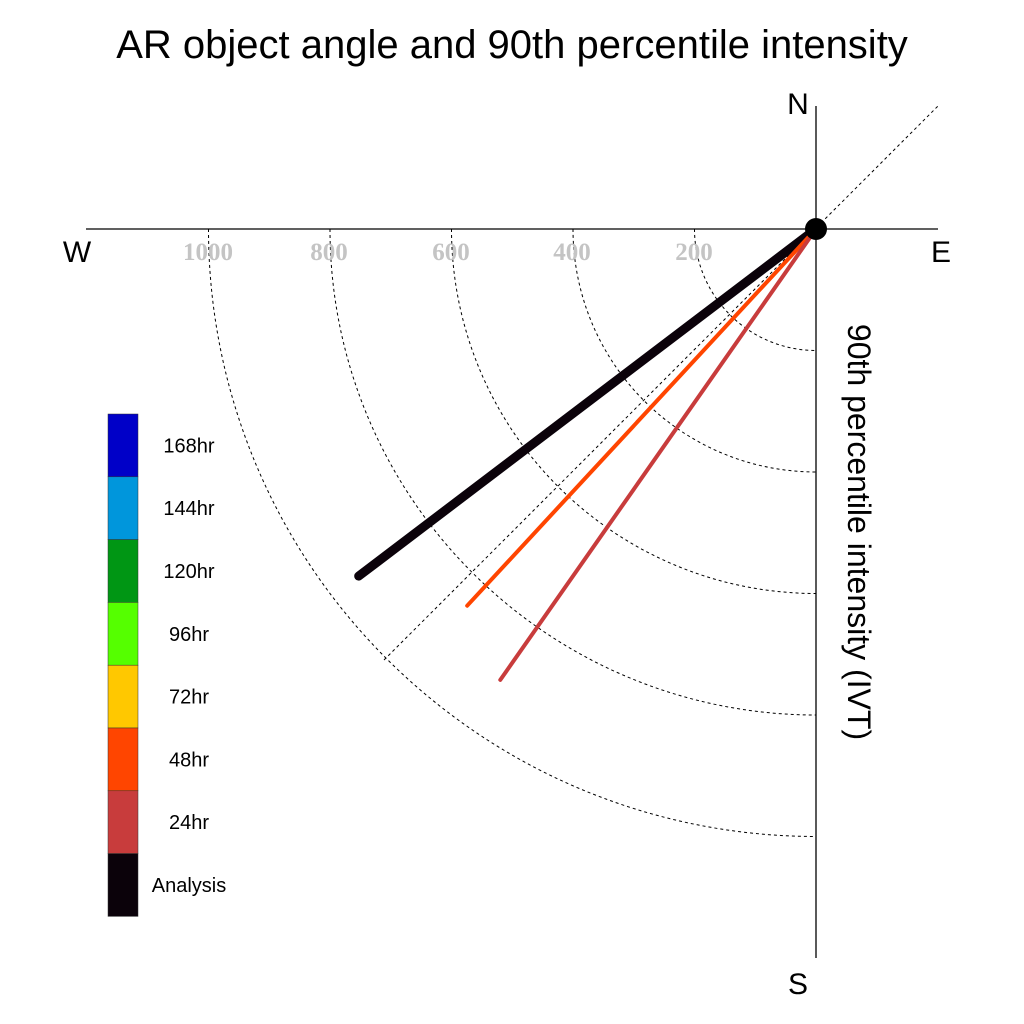  I want to click on legend-swatch-120hr, so click(123, 571).